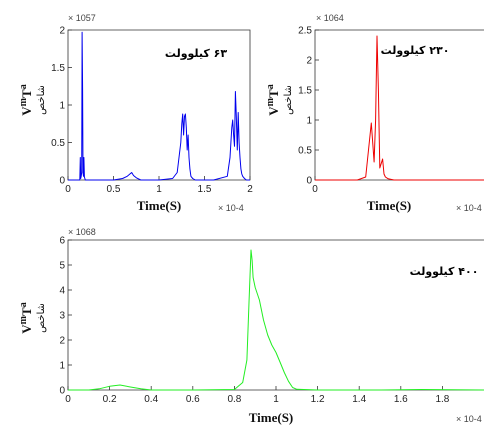 This screenshot has height=428, width=484. I want to click on x-exponent-230kv: × 10-4, so click(469, 208).